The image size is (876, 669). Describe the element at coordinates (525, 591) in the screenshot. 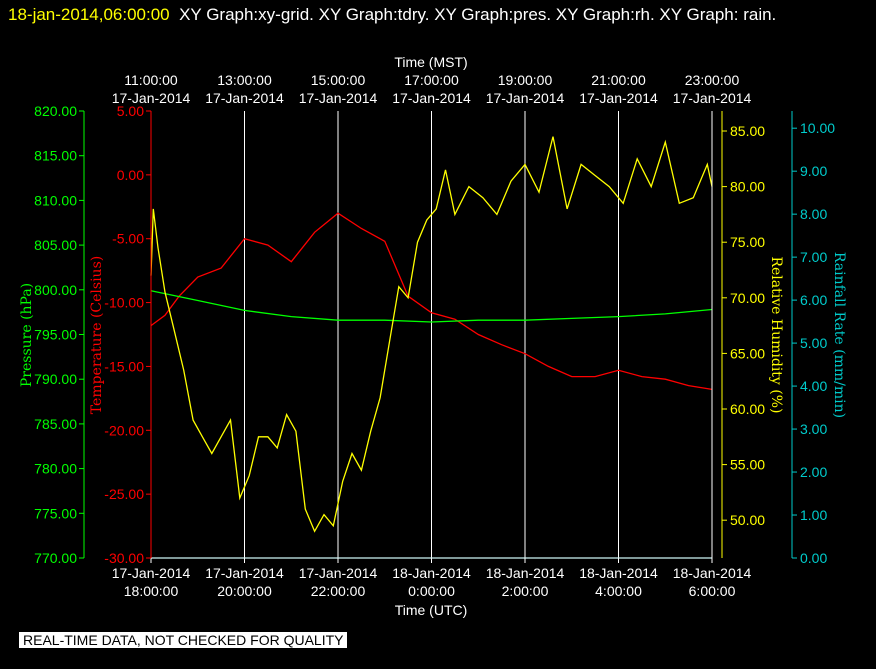

I see `bottom-tick-time: 2:00:00` at that location.